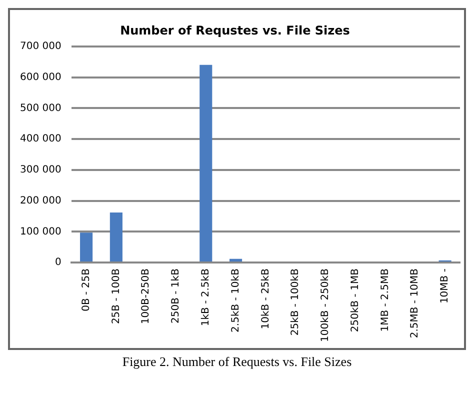 Image resolution: width=474 pixels, height=397 pixels. What do you see at coordinates (296, 302) in the screenshot?
I see `x-tick-label: 25kB - 100kB` at bounding box center [296, 302].